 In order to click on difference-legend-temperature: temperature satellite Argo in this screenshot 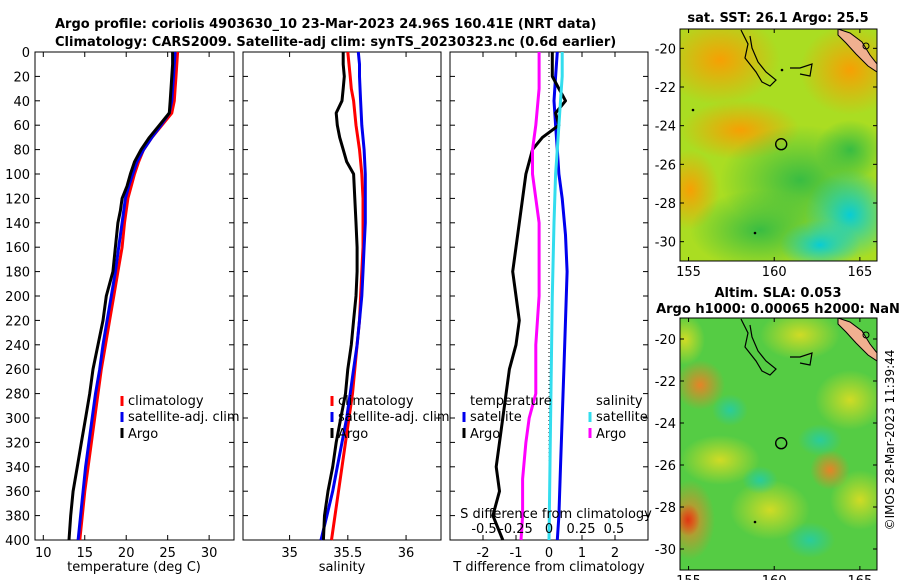, I will do `click(507, 418)`.